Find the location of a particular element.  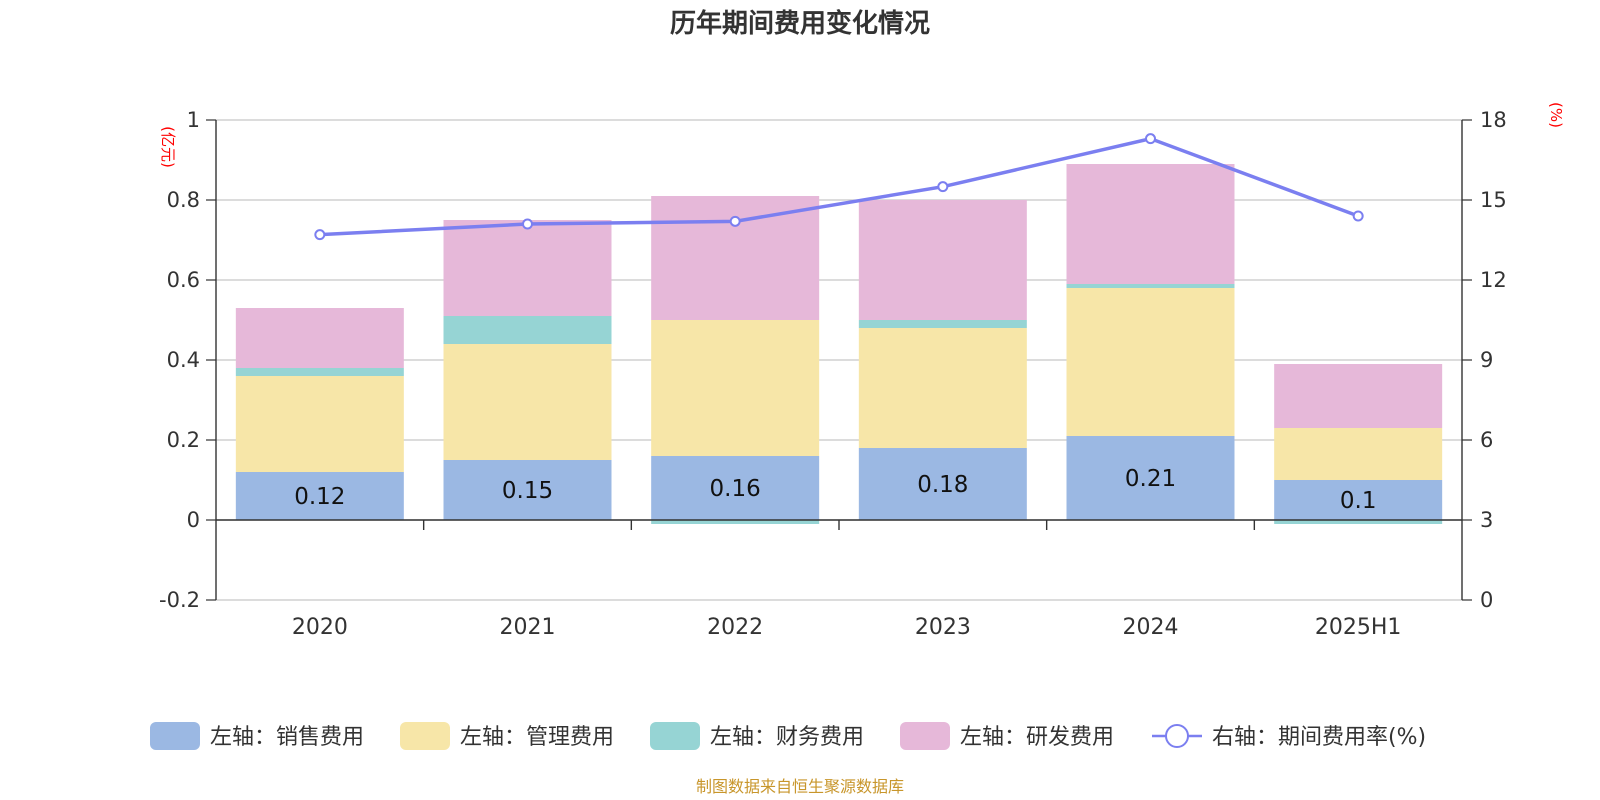

sales-data-label: 0.12 is located at coordinates (319, 497).